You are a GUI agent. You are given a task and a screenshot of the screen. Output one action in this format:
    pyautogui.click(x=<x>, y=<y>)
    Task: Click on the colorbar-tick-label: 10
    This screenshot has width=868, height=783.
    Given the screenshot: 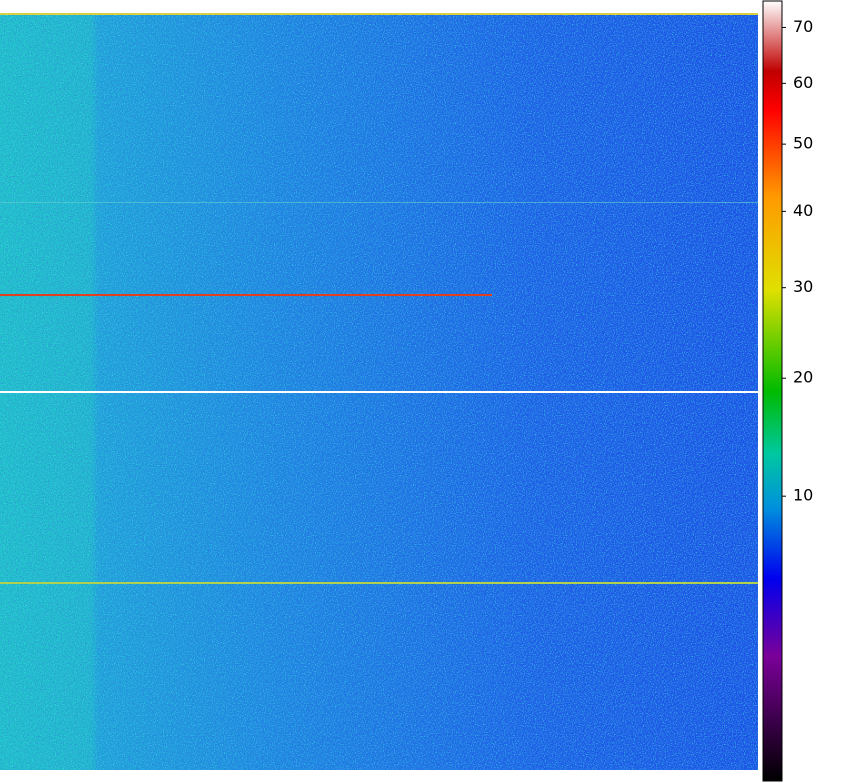 What is the action you would take?
    pyautogui.click(x=803, y=495)
    